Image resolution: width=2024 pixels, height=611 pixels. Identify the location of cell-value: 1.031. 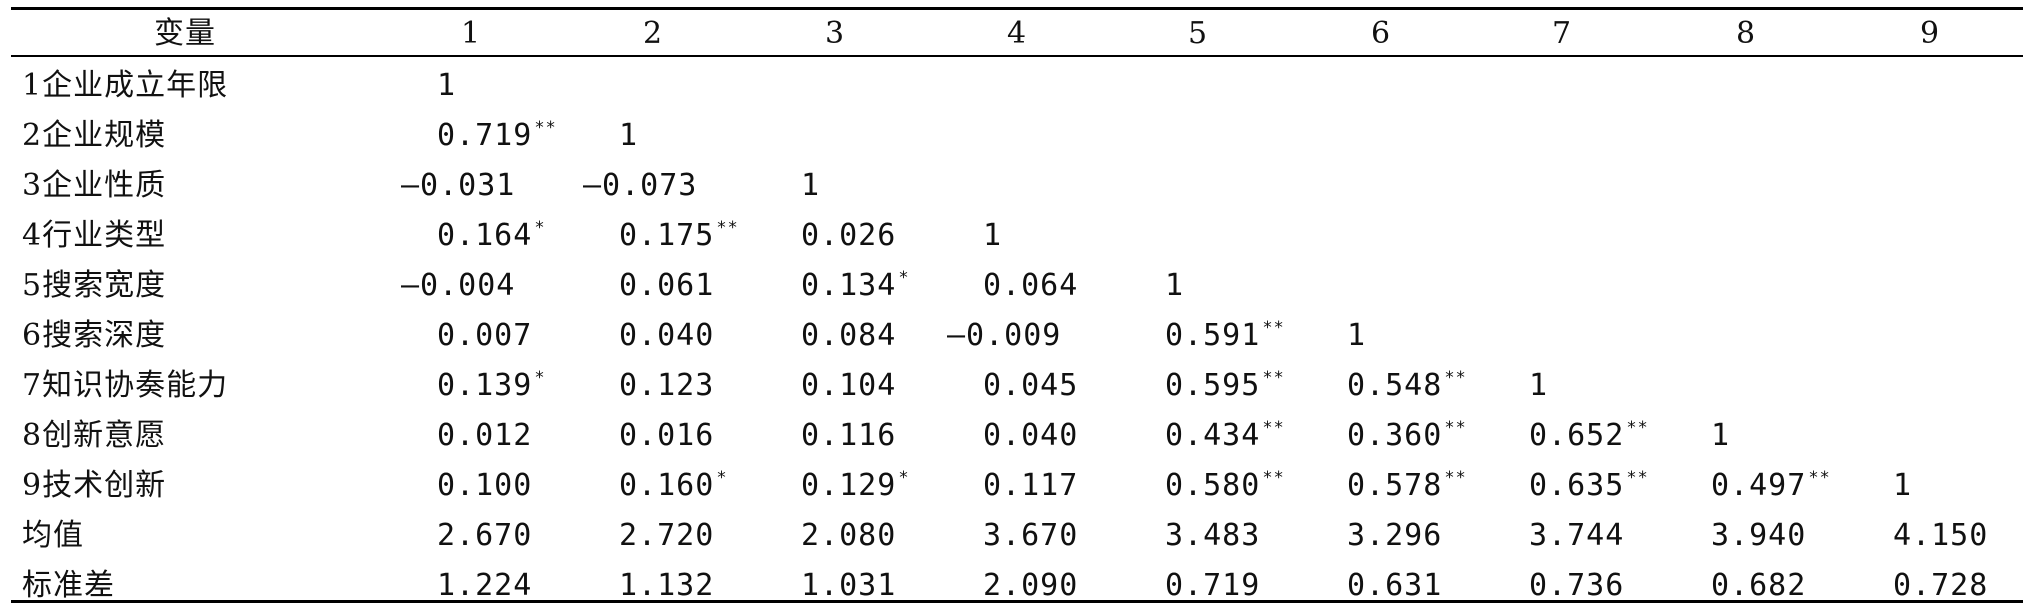
(849, 585).